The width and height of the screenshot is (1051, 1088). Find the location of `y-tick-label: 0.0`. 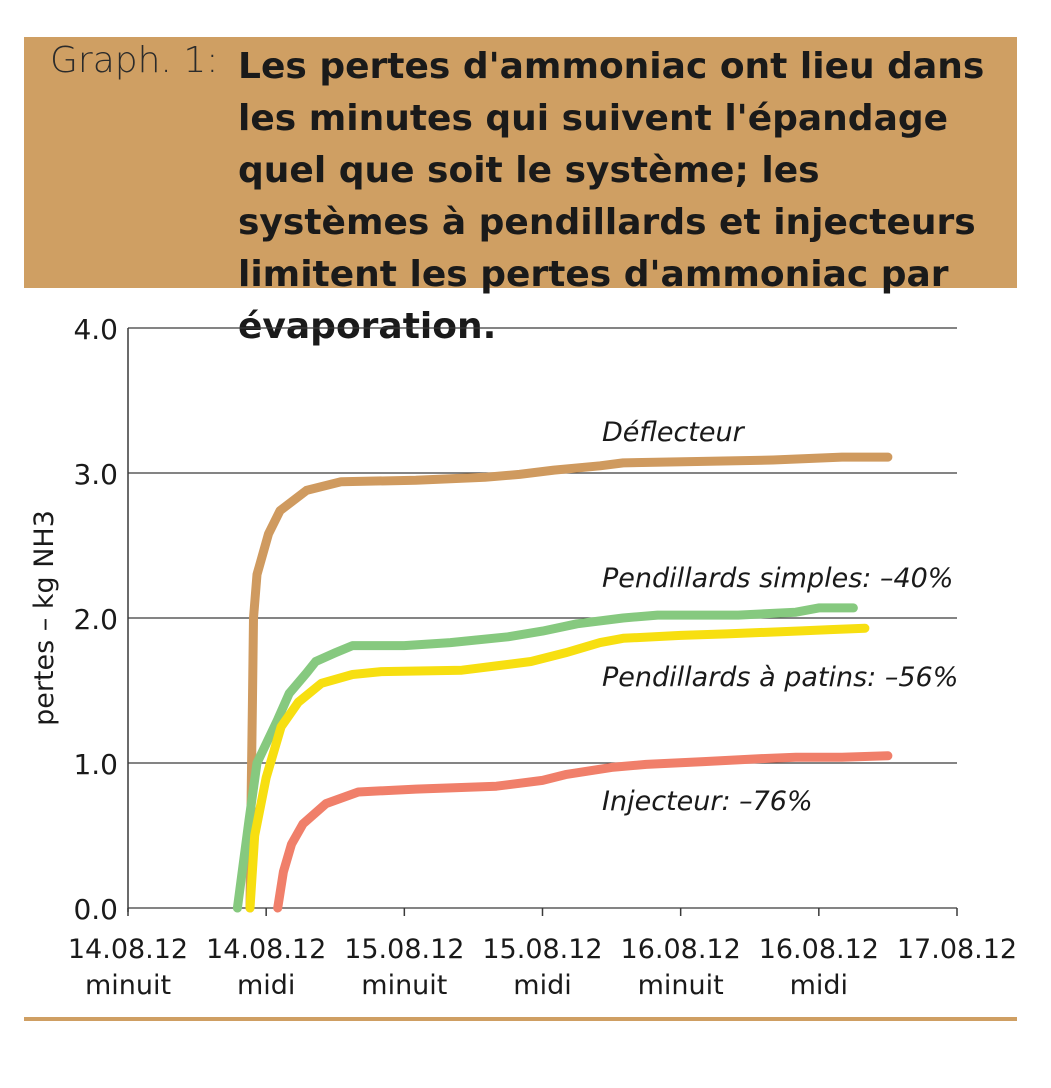

y-tick-label: 0.0 is located at coordinates (95, 909).